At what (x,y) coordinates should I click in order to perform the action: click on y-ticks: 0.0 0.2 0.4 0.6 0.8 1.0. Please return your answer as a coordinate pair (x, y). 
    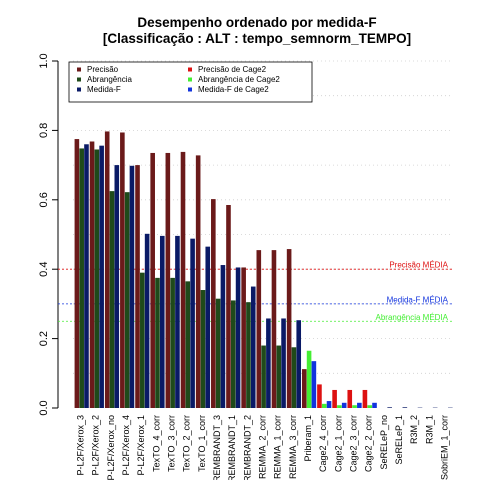
    Looking at the image, I should click on (48, 234).